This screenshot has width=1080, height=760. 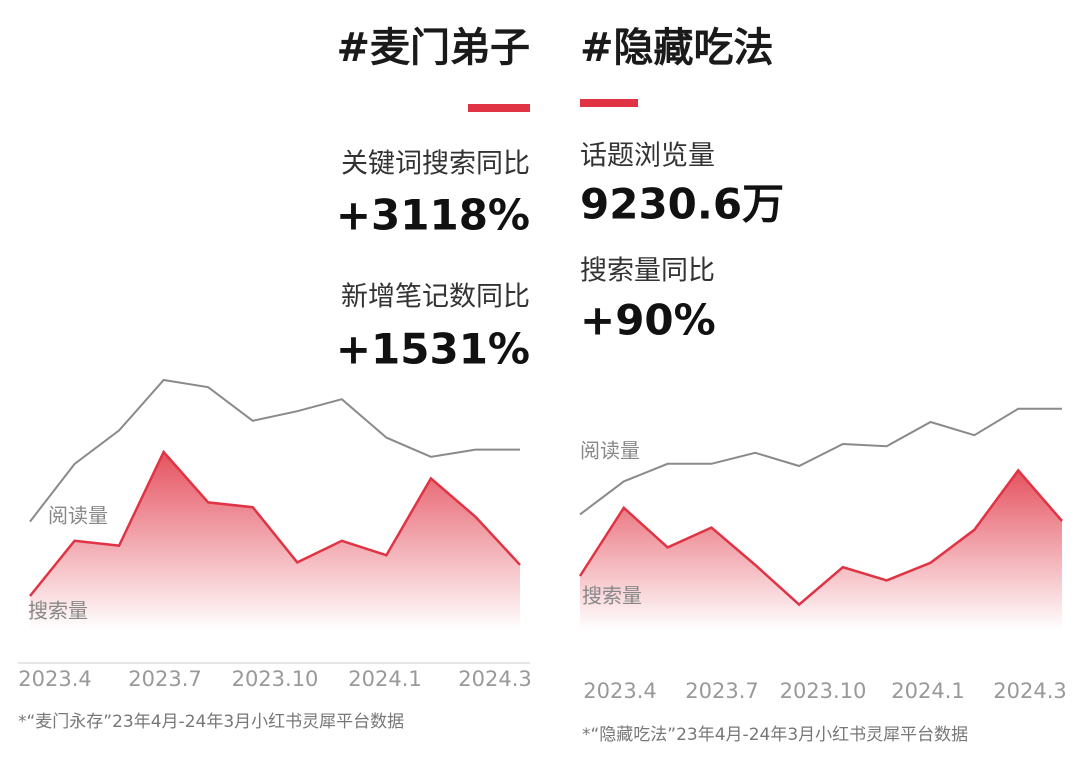 What do you see at coordinates (433, 215) in the screenshot?
I see `stat-value: +3118%` at bounding box center [433, 215].